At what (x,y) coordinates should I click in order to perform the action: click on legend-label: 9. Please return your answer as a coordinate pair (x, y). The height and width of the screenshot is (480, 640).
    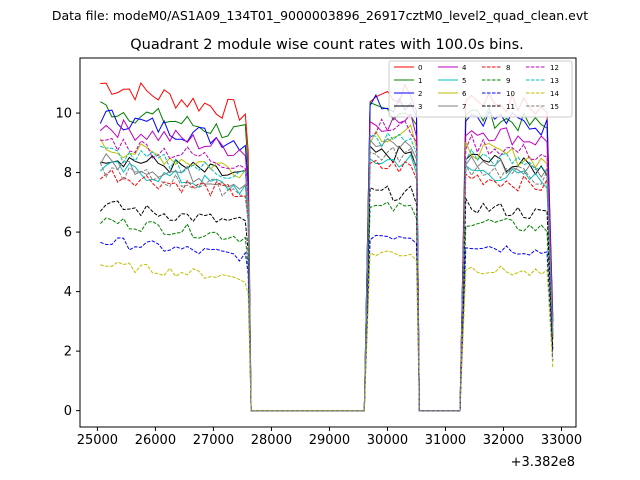
    Looking at the image, I should click on (508, 81).